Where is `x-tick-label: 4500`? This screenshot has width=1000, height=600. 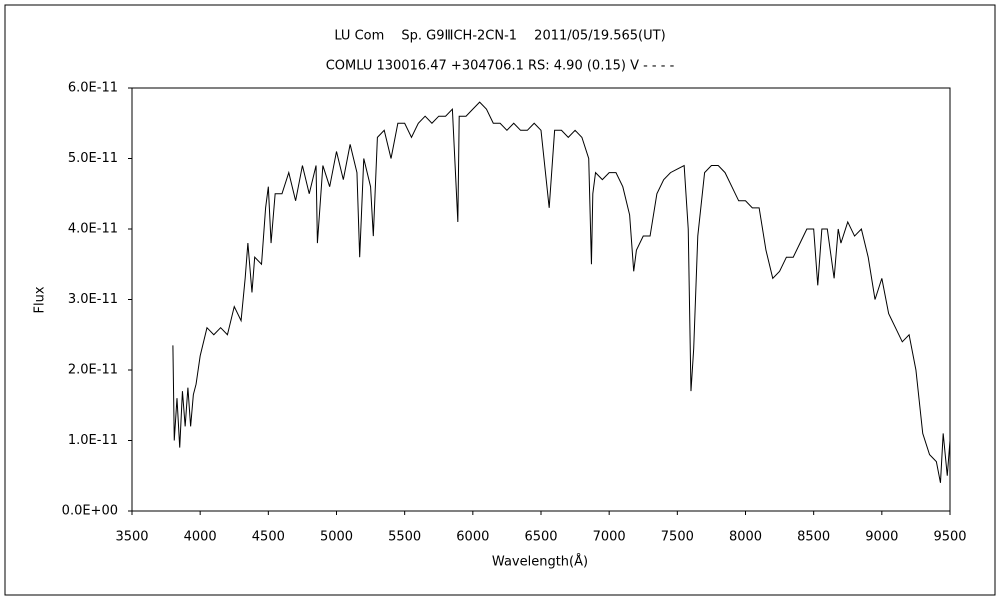
x-tick-label: 4500 is located at coordinates (268, 537).